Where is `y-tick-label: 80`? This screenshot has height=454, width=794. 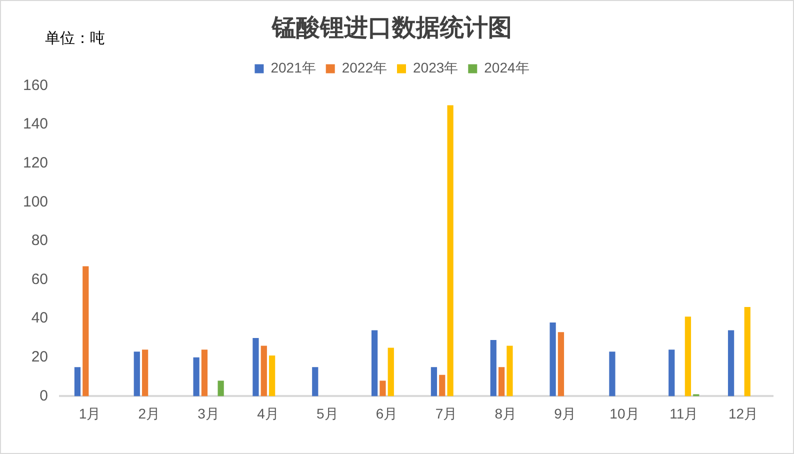 y-tick-label: 80 is located at coordinates (39, 241).